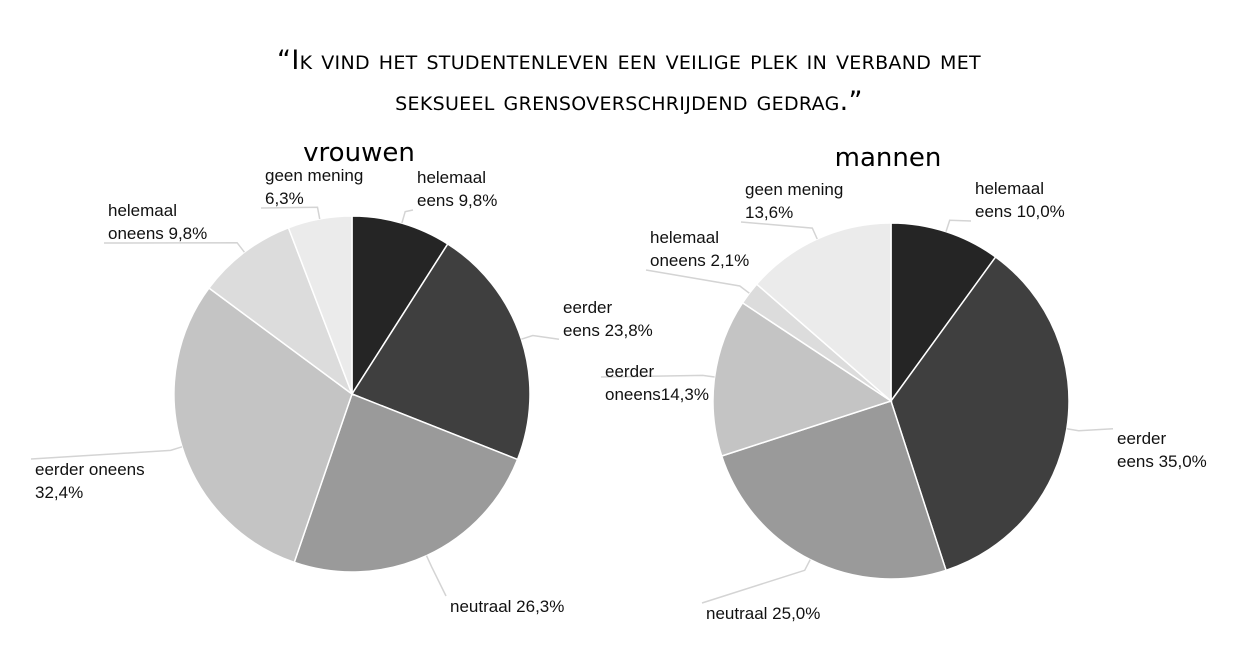 The image size is (1258, 648). What do you see at coordinates (657, 376) in the screenshot?
I see `leader-line-mannen-eerder-oneens` at bounding box center [657, 376].